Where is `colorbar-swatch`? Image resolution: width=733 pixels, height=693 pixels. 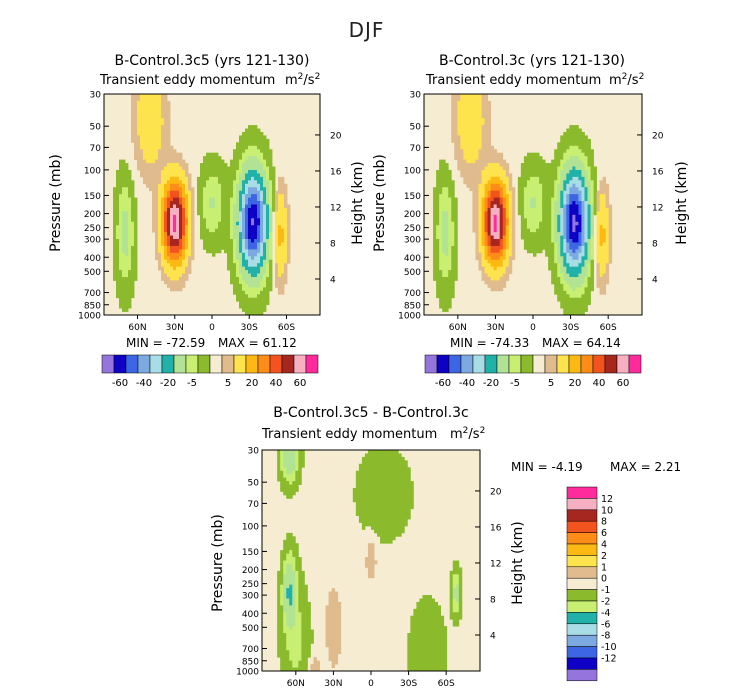
colorbar-swatch is located at coordinates (443, 364).